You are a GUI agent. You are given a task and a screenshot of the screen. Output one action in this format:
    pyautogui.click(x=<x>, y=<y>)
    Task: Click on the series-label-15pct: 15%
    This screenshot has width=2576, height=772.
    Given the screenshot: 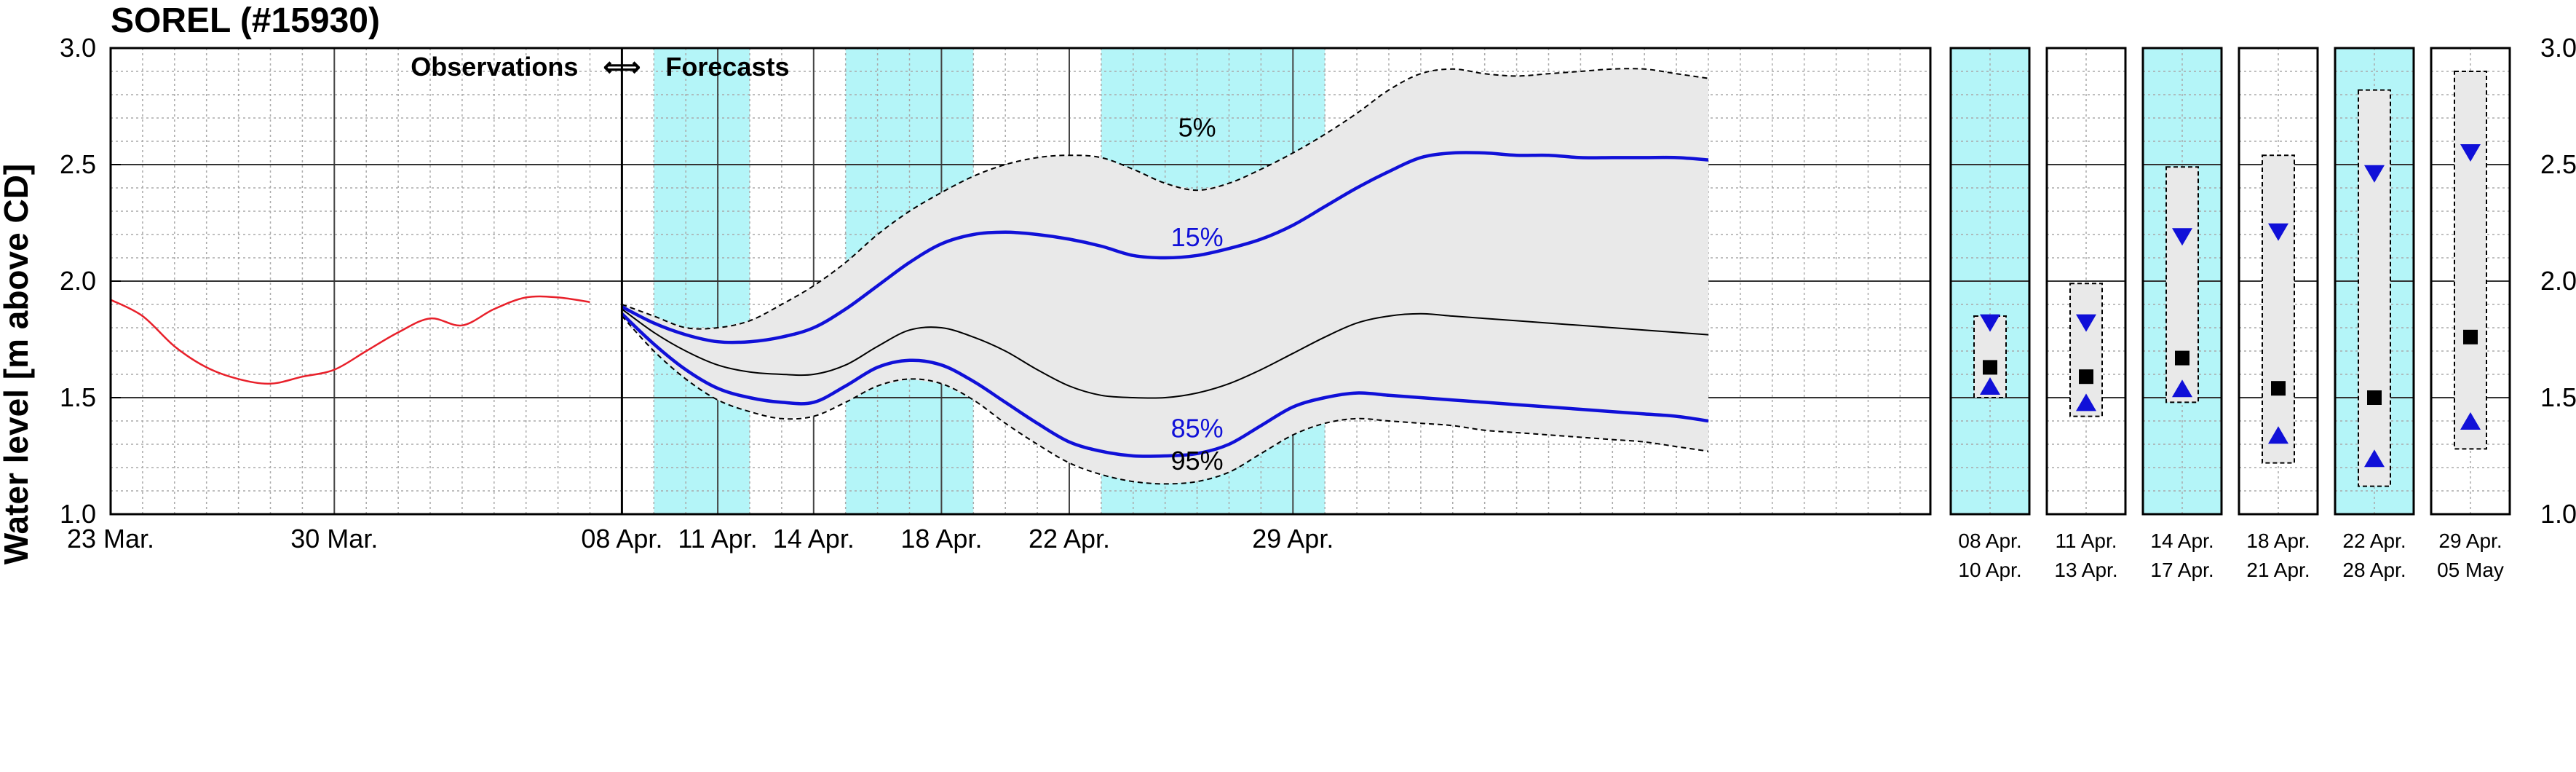 What is the action you would take?
    pyautogui.click(x=1197, y=237)
    